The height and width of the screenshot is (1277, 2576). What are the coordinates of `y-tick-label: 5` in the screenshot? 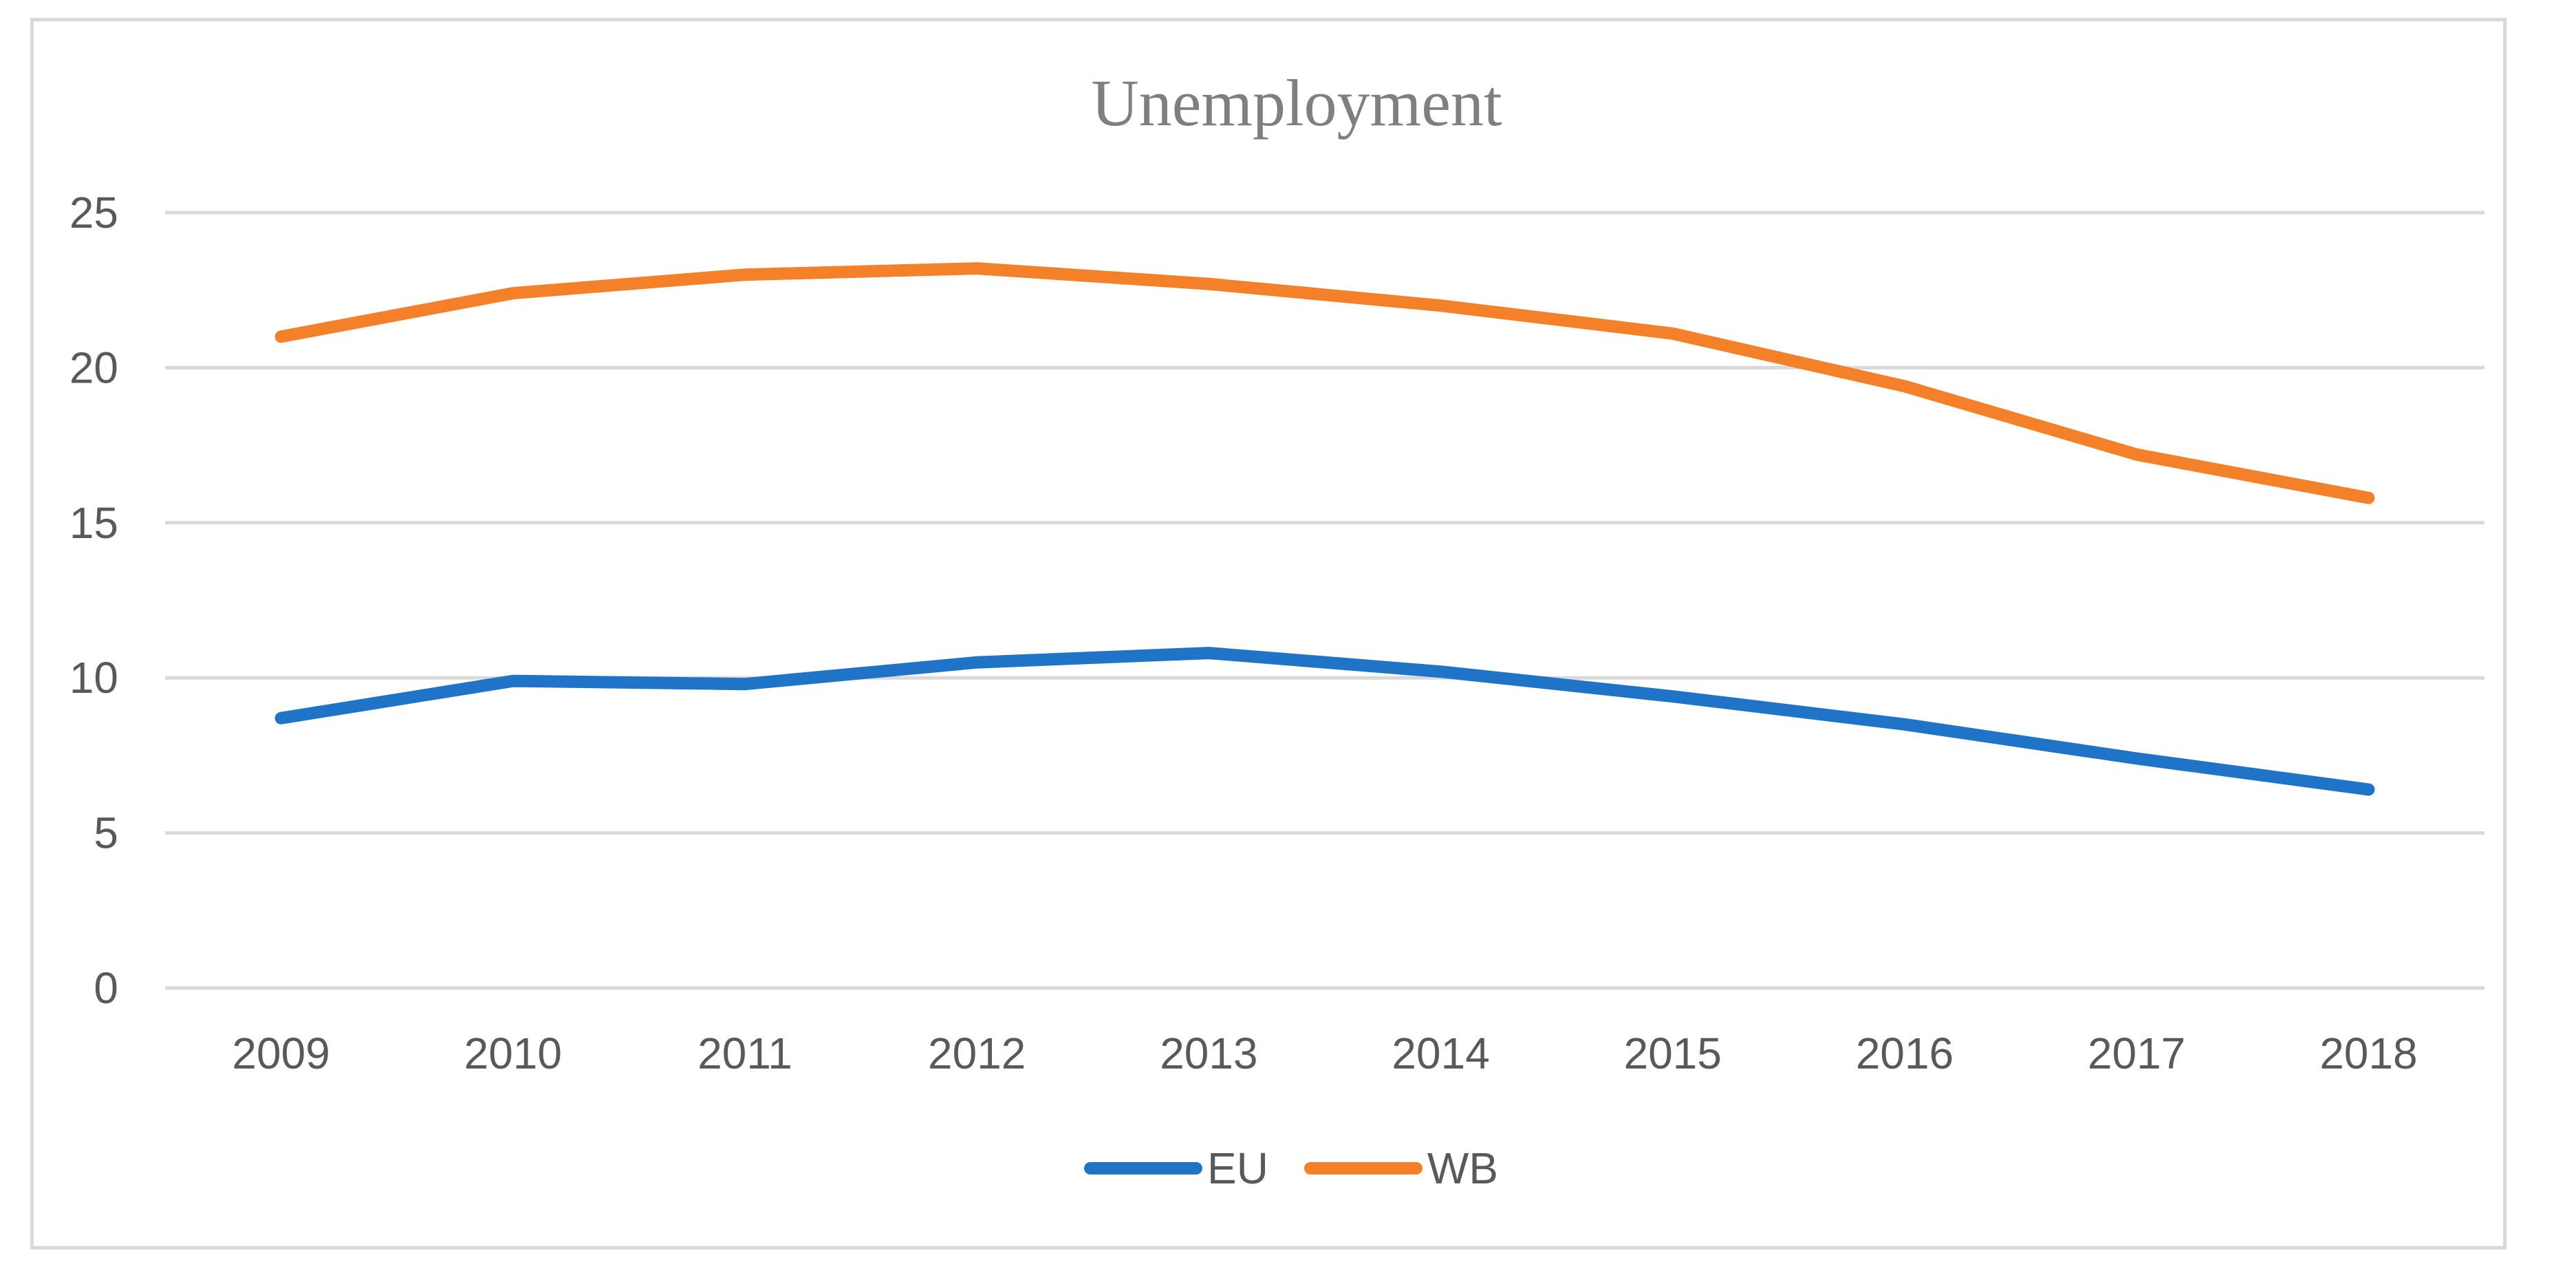 It's located at (106, 833).